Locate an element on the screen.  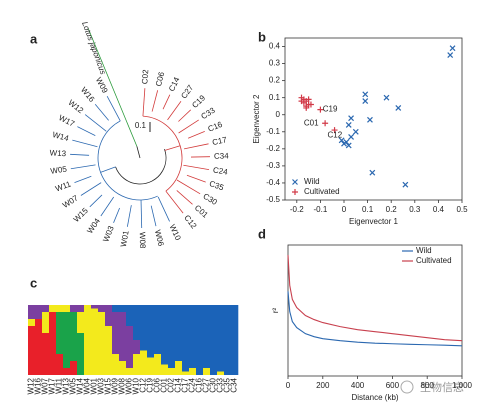
x-tick-label: C30 is located at coordinates (213, 384).